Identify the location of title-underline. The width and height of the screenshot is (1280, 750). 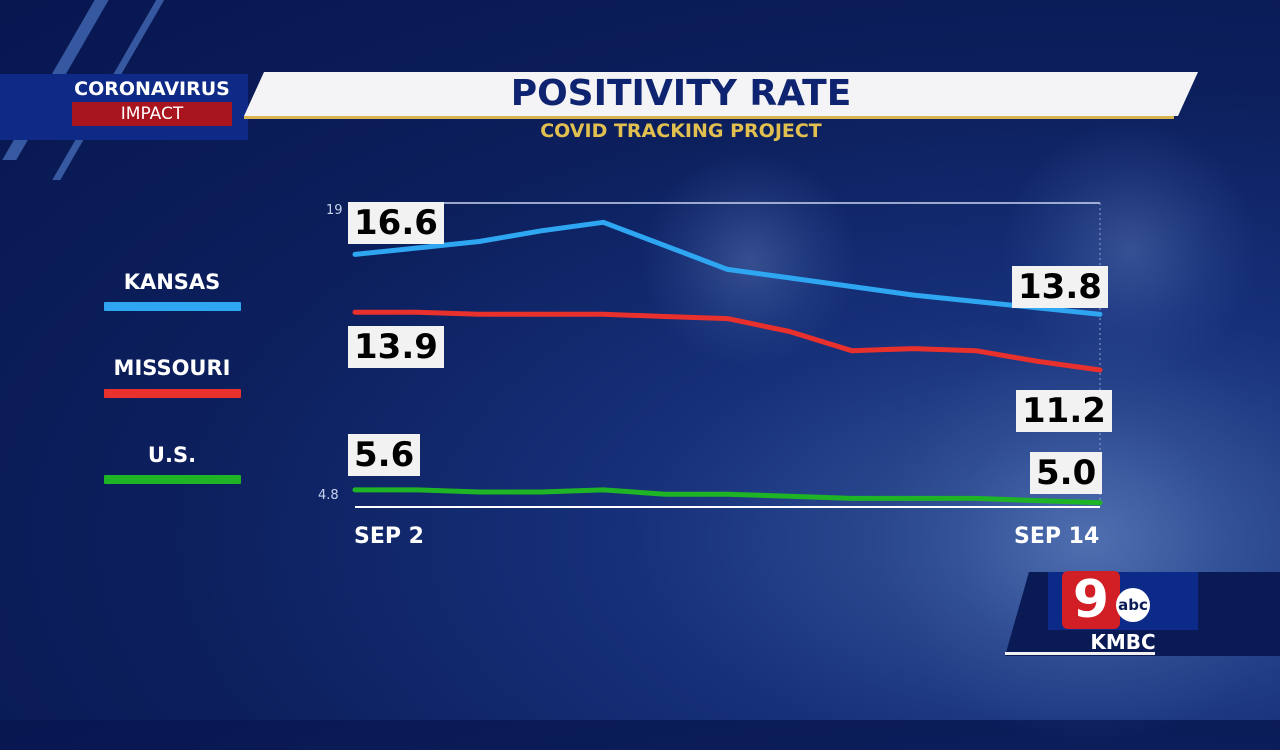
(709, 117).